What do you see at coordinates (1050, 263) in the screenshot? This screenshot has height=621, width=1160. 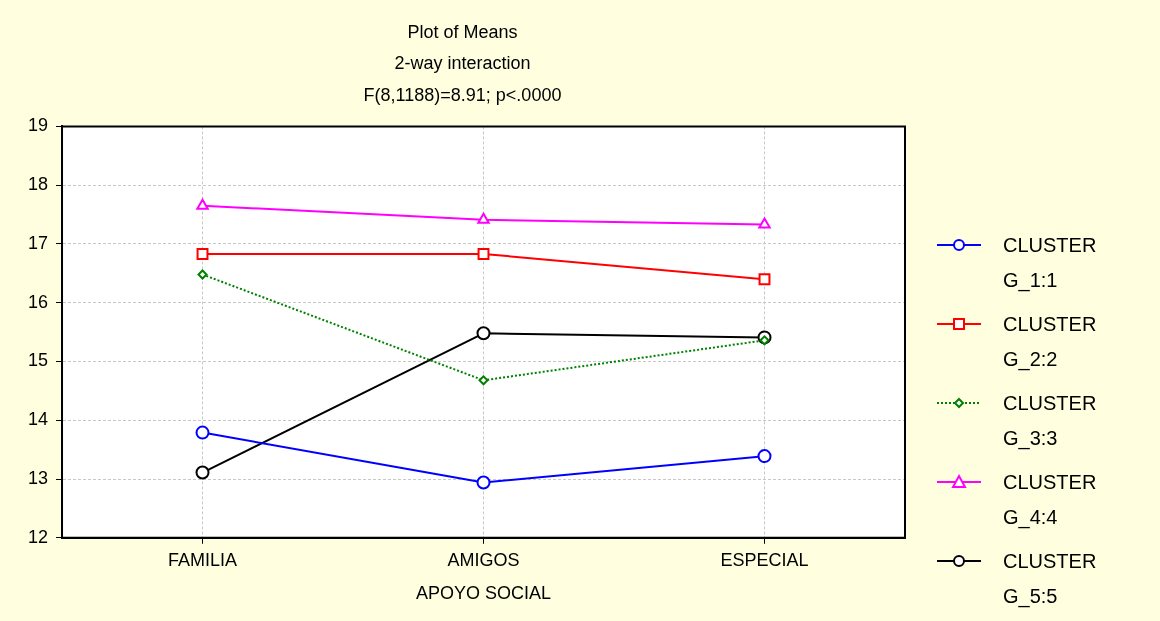 I see `legend-label: CLUSTER G_1:1` at bounding box center [1050, 263].